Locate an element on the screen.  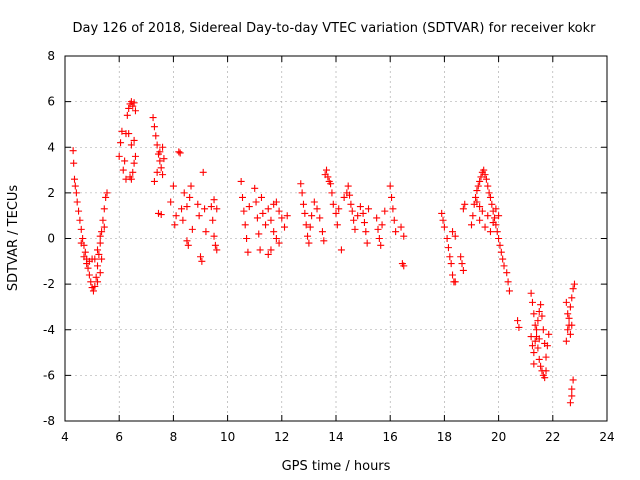
x-tick-label: 12 is located at coordinates (281, 437).